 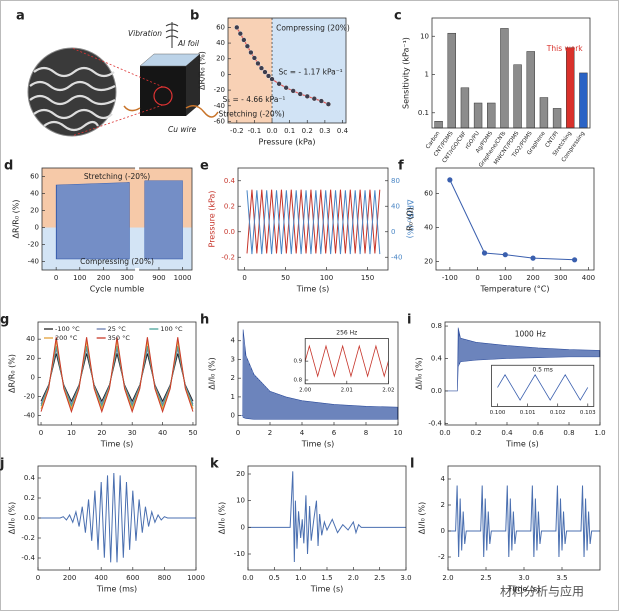 I want to click on region-compress, so click(x=309, y=70).